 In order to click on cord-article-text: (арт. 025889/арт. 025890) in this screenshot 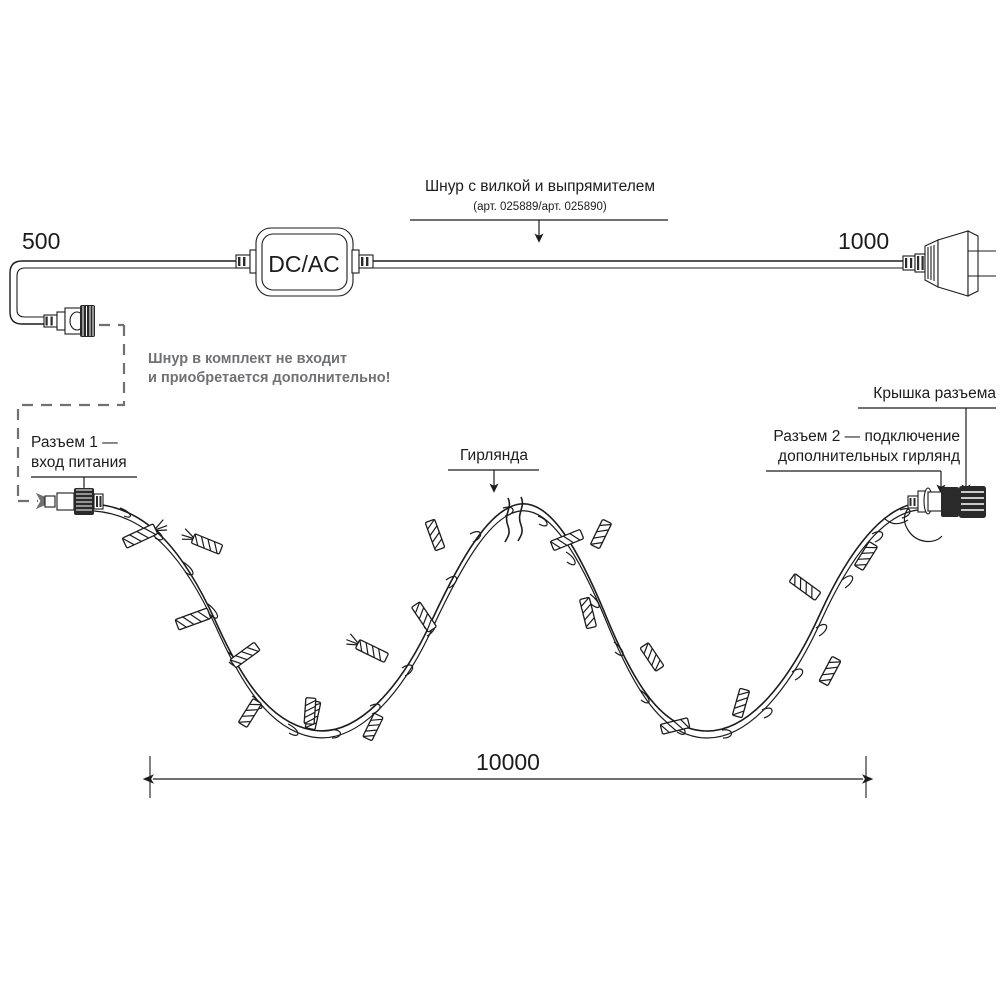, I will do `click(540, 207)`.